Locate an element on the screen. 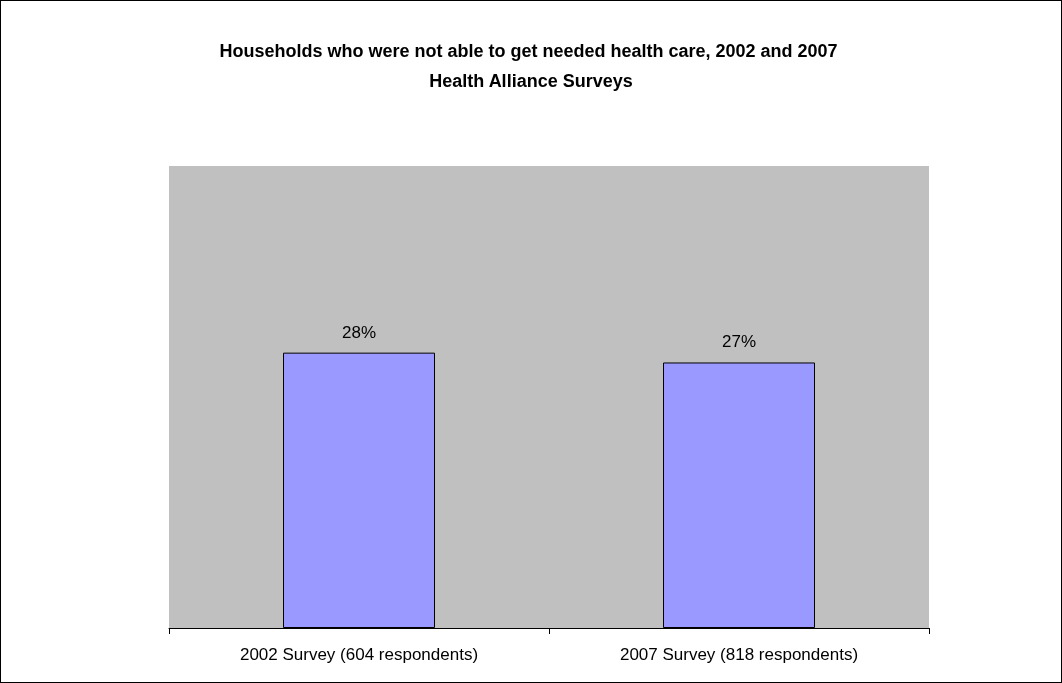  chart-title: Households who were not able to get needed health care, 2002 and 2007 Health Alliance Surveys is located at coordinates (531, 66).